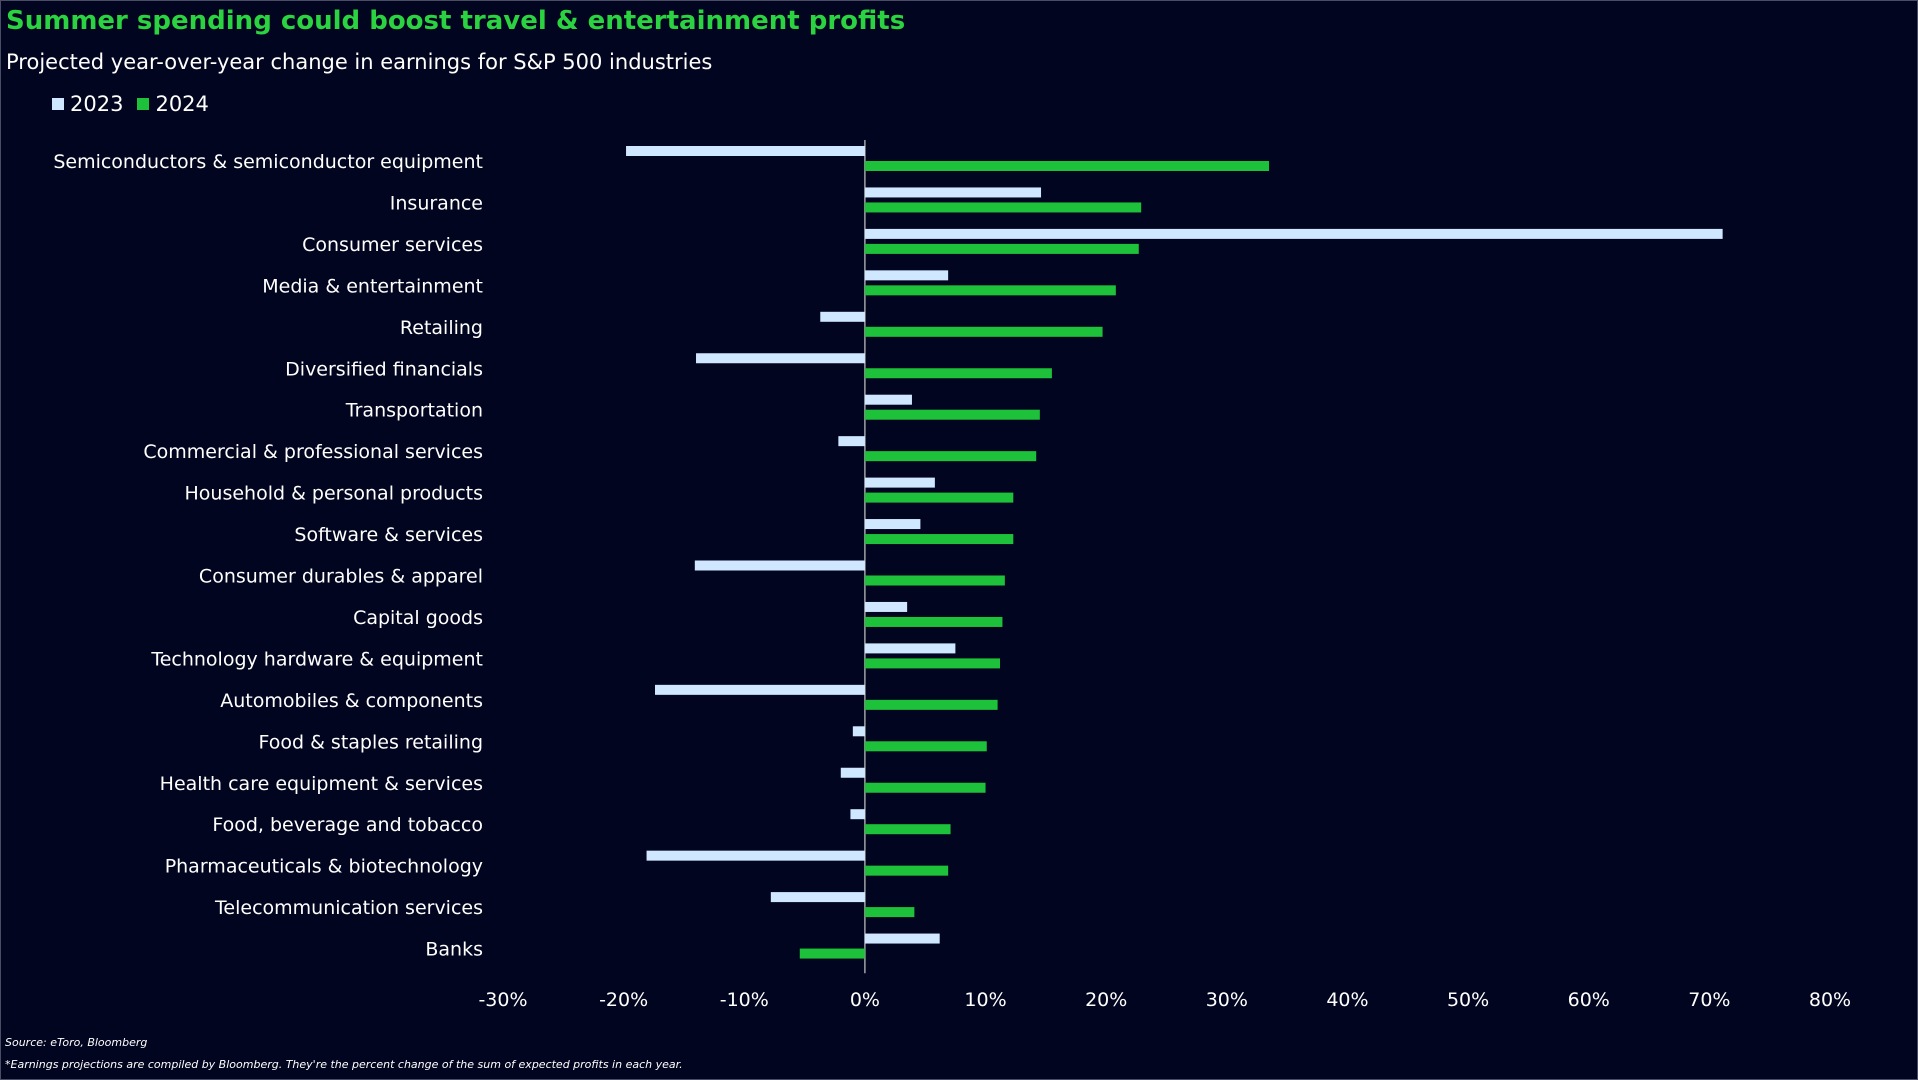  What do you see at coordinates (1227, 1000) in the screenshot?
I see `x-tick-label: 30%` at bounding box center [1227, 1000].